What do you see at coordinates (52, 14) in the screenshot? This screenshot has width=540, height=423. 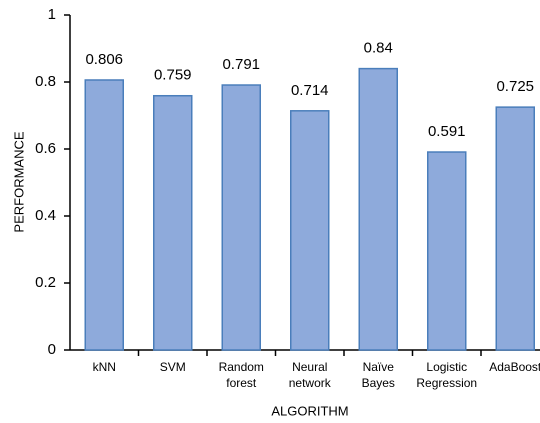 I see `y-tick-label: 1` at bounding box center [52, 14].